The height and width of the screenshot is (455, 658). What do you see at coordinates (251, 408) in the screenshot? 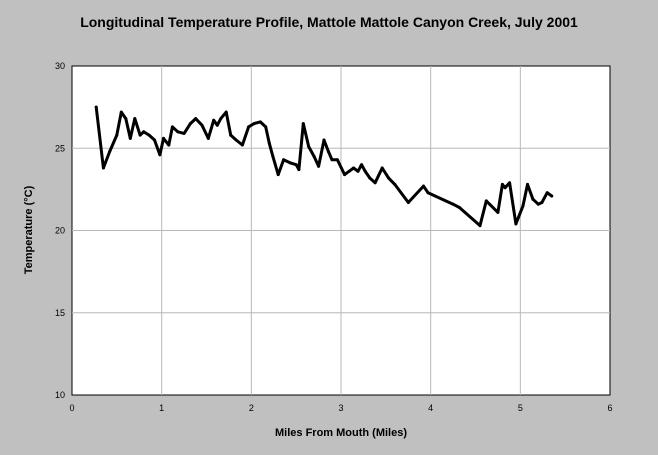
I see `x-tick-label: 2` at bounding box center [251, 408].